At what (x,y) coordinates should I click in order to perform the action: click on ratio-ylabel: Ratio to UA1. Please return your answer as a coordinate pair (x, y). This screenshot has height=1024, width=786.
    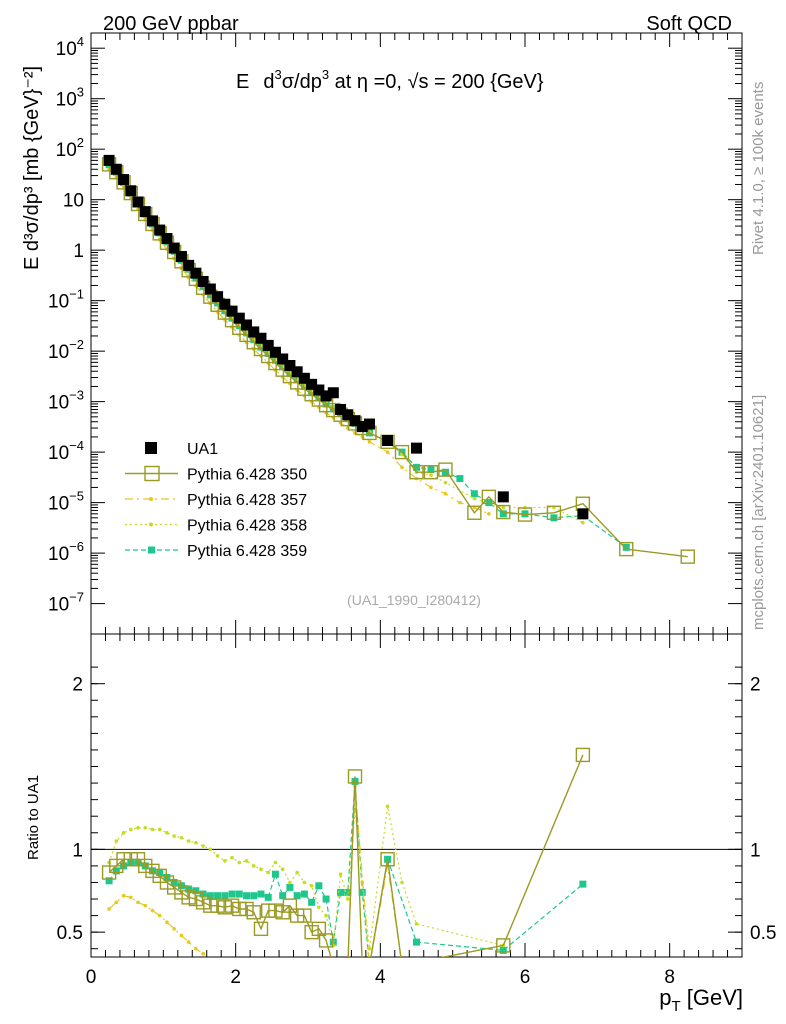
    Looking at the image, I should click on (33, 817).